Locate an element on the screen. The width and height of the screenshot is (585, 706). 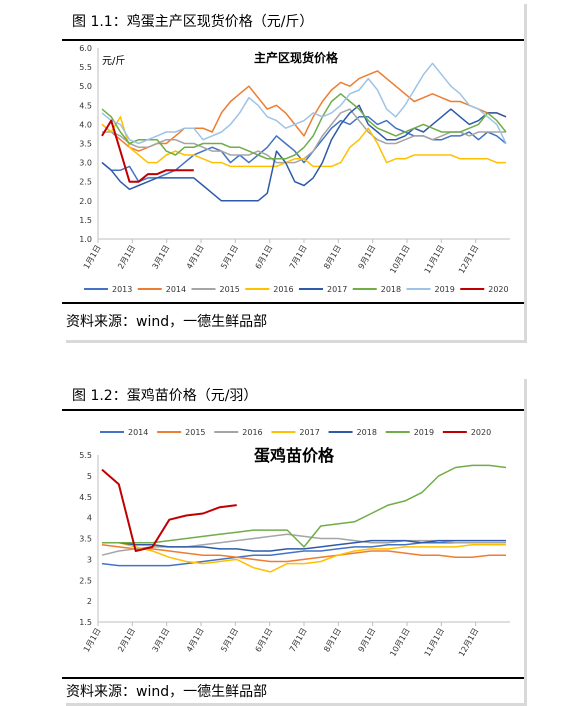
legend-label-2013: 2013 is located at coordinates (122, 289).